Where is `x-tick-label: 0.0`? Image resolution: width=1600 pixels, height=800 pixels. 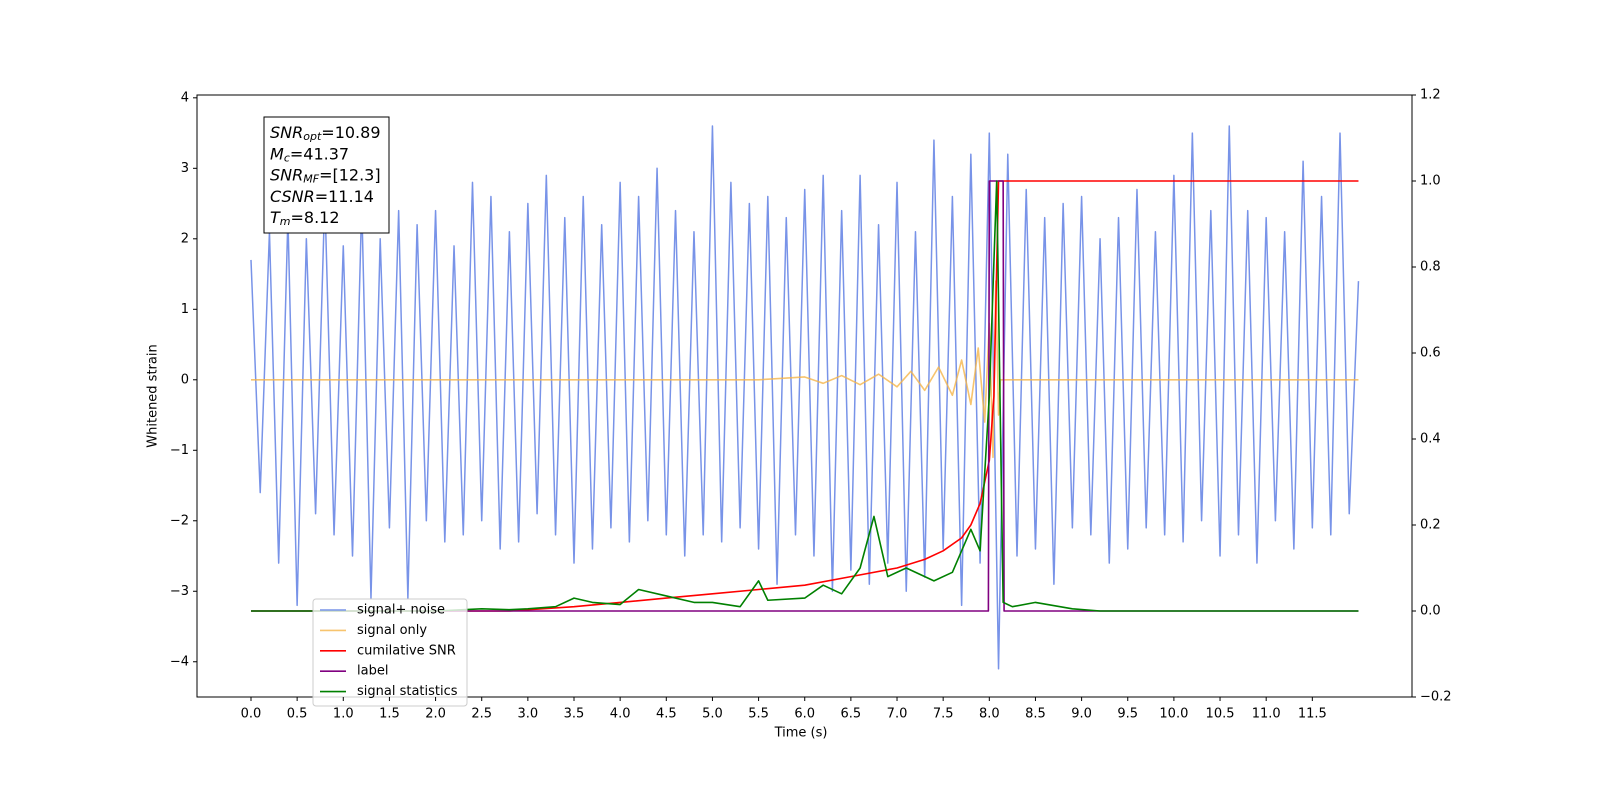
x-tick-label: 0.0 is located at coordinates (251, 714).